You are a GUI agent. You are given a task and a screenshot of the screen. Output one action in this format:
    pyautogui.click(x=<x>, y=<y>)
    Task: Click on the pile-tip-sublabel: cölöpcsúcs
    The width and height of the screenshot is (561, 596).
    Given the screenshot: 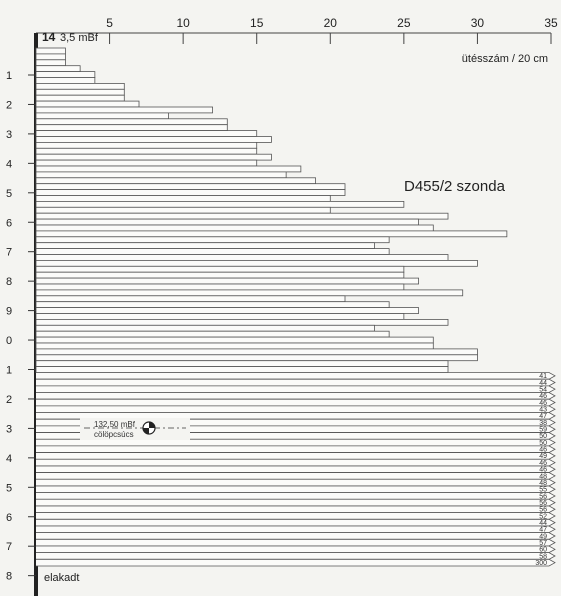 What is the action you would take?
    pyautogui.click(x=114, y=434)
    